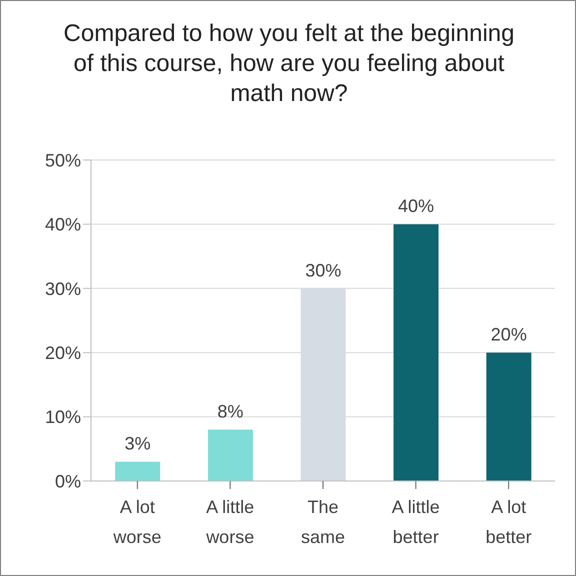 The image size is (576, 576). What do you see at coordinates (508, 334) in the screenshot?
I see `data-label: 20%` at bounding box center [508, 334].